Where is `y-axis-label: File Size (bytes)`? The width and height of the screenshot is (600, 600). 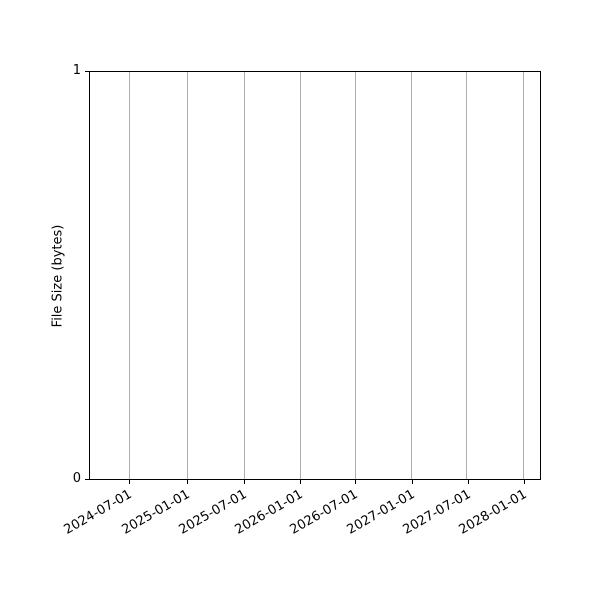 y-axis-label: File Size (bytes) is located at coordinates (58, 276).